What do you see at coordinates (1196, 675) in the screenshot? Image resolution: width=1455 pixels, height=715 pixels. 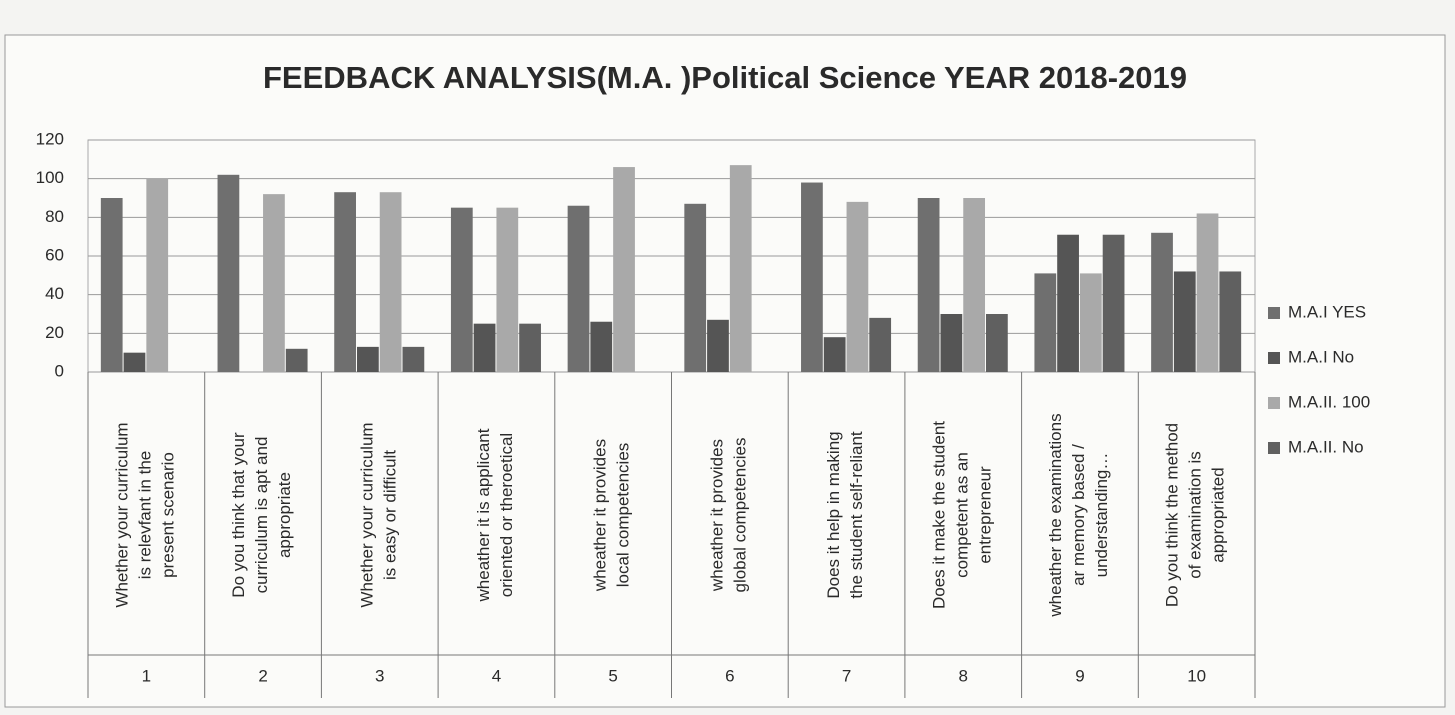 I see `category-group-label: 10` at bounding box center [1196, 675].